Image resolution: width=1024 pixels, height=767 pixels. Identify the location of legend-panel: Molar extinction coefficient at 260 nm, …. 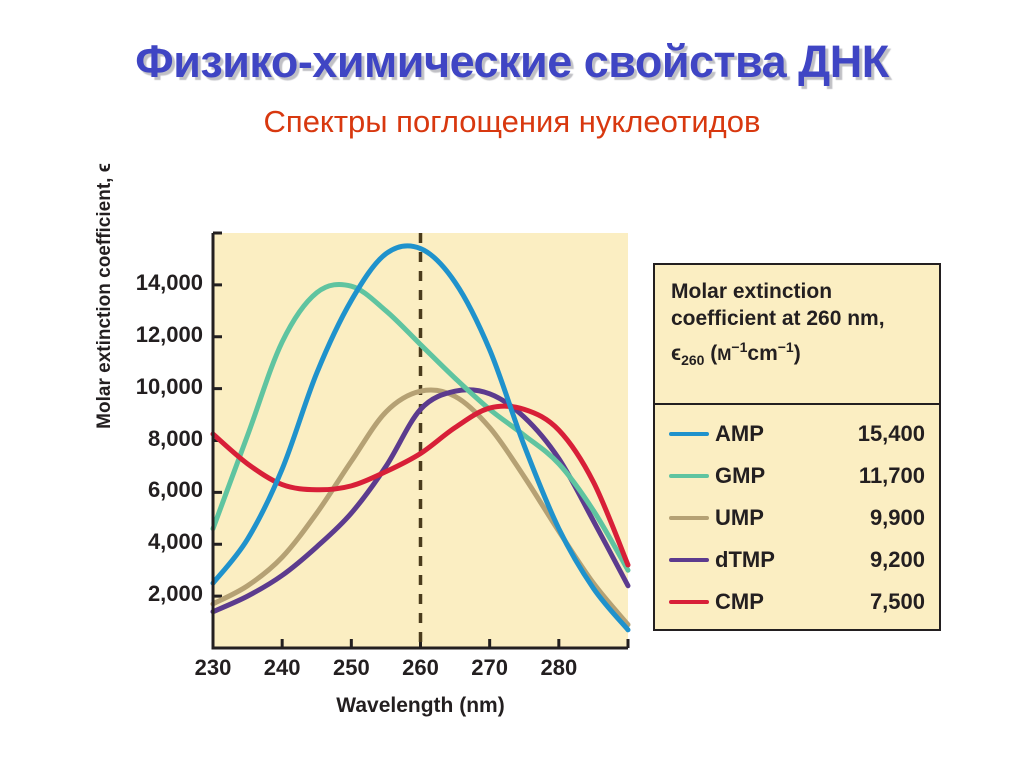
(797, 447).